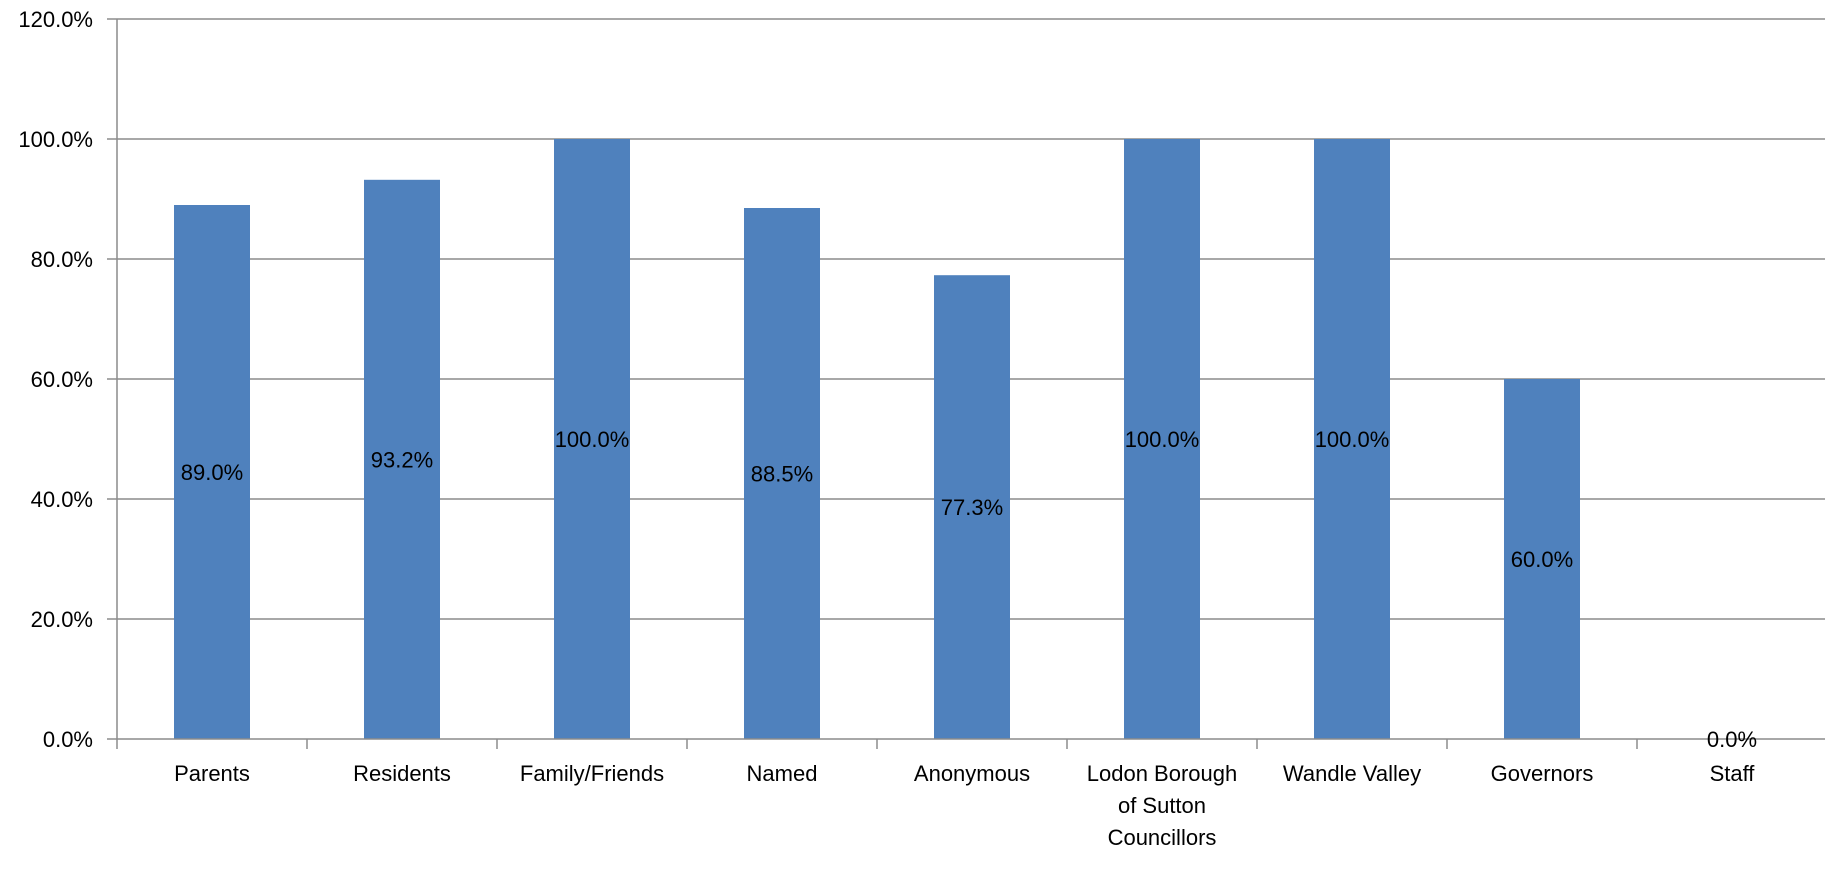 The height and width of the screenshot is (872, 1825). I want to click on x-category-label-line: Wandle Valley, so click(1352, 773).